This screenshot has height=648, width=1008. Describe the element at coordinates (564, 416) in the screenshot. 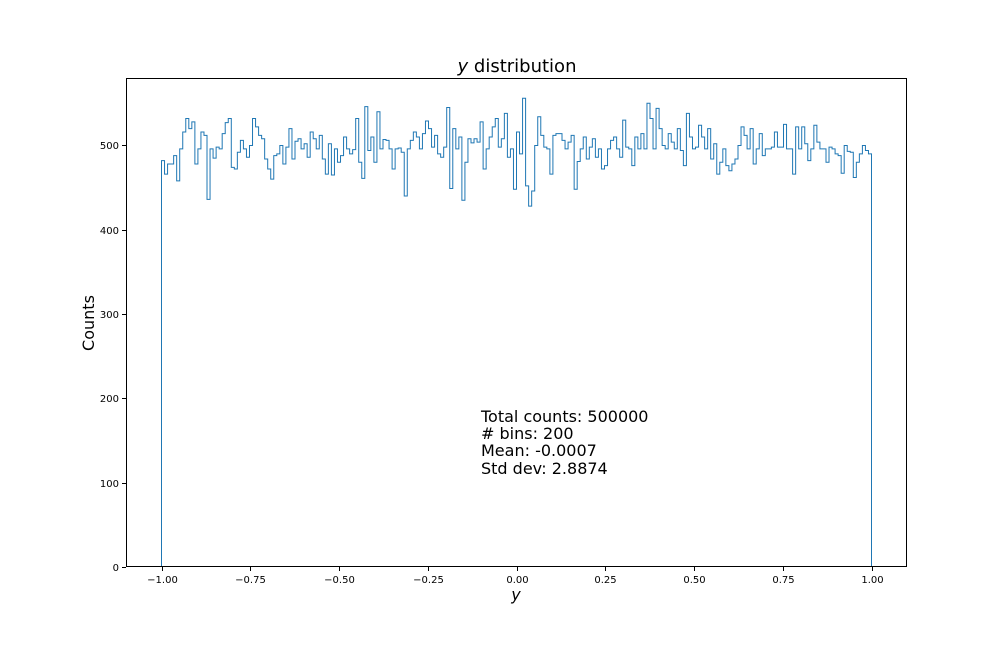

I see `stats-total-counts: Total counts: 500000` at that location.